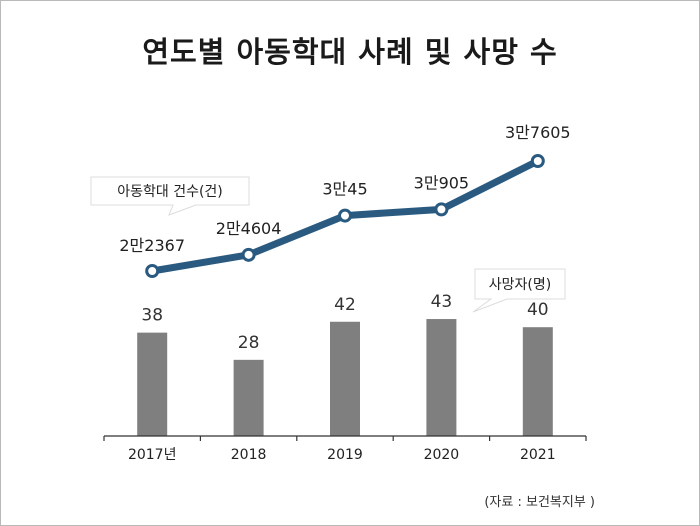 The image size is (700, 526). Describe the element at coordinates (152, 245) in the screenshot. I see `line-value-label: 2만2367` at that location.